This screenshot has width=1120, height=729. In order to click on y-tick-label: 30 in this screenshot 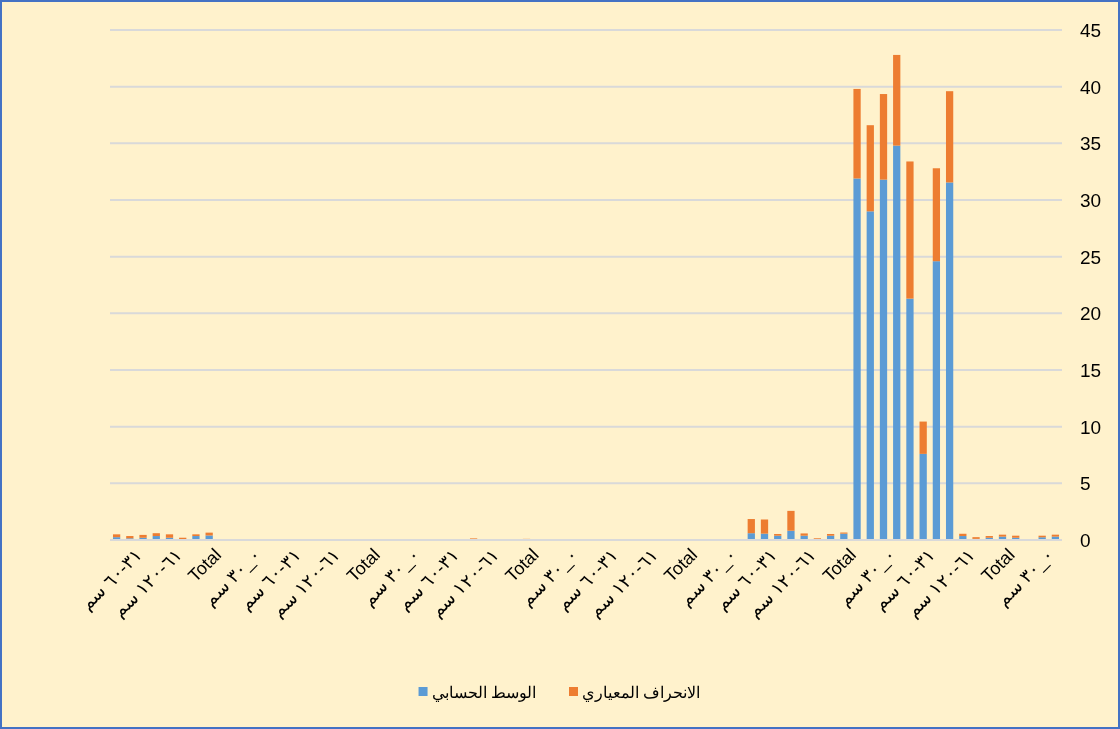, I will do `click(1091, 200)`.